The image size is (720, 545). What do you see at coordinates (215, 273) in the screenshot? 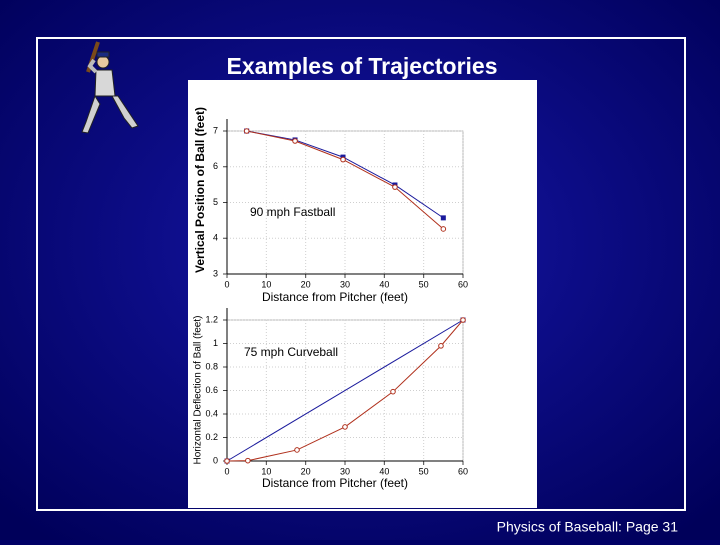
I see `y-tick-label: 3` at bounding box center [215, 273].